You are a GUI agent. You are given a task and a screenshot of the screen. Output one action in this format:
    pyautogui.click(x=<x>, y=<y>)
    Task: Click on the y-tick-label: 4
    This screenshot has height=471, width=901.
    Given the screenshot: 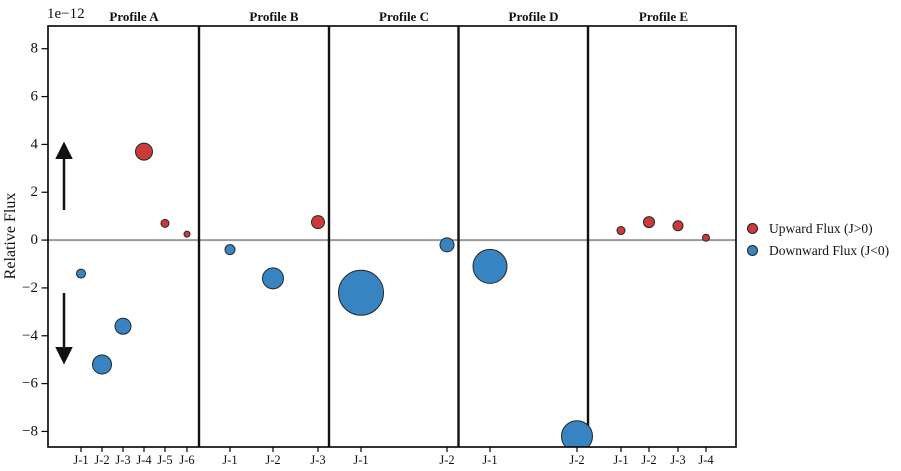 What is the action you would take?
    pyautogui.click(x=35, y=144)
    